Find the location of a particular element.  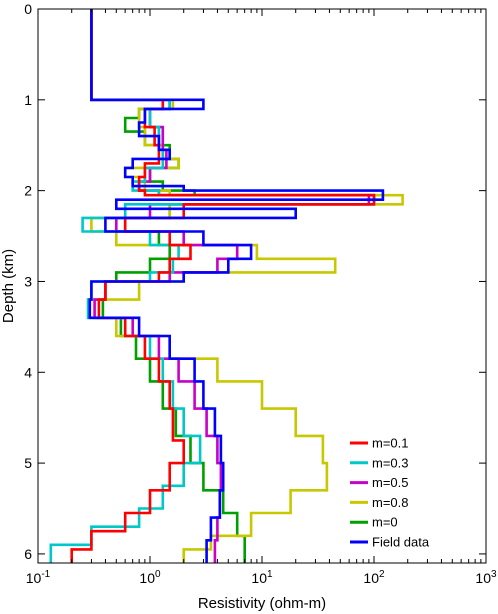

legend-label: m=0.1 is located at coordinates (390, 443).